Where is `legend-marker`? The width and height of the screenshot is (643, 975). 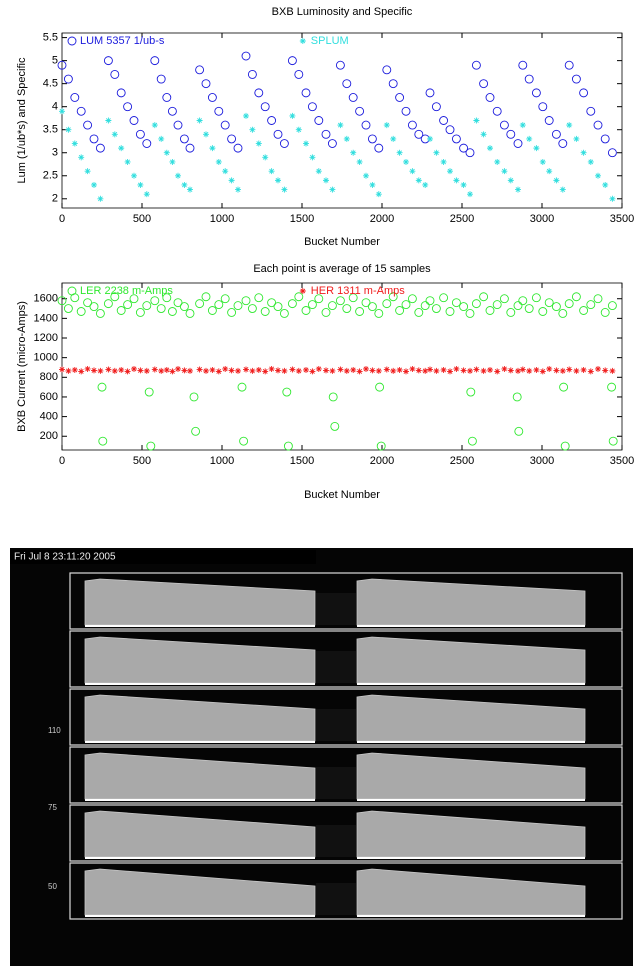
legend-marker is located at coordinates (302, 291).